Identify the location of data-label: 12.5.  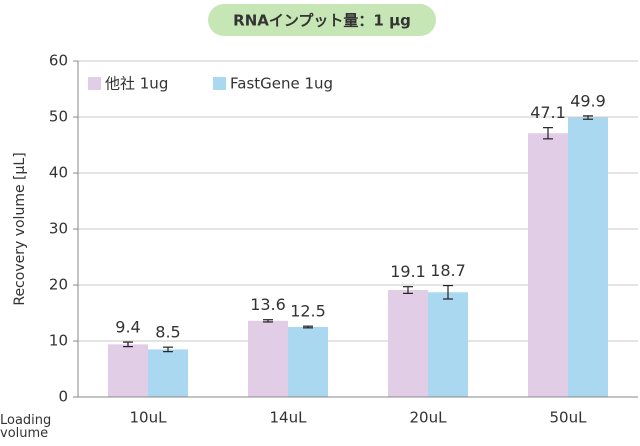
(308, 311).